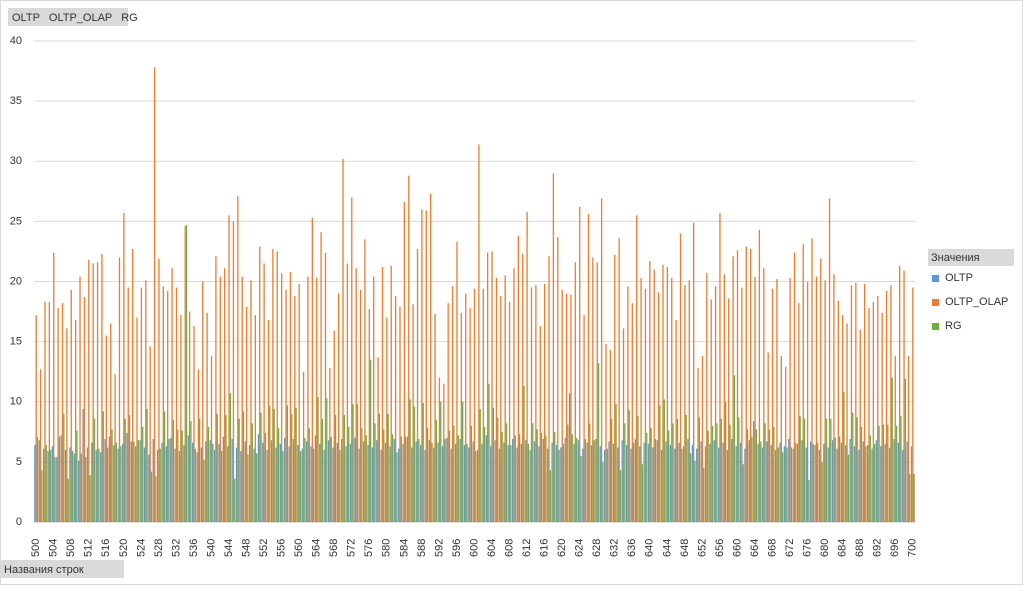 The image size is (1024, 591). I want to click on x-tick-label: 628, so click(597, 548).